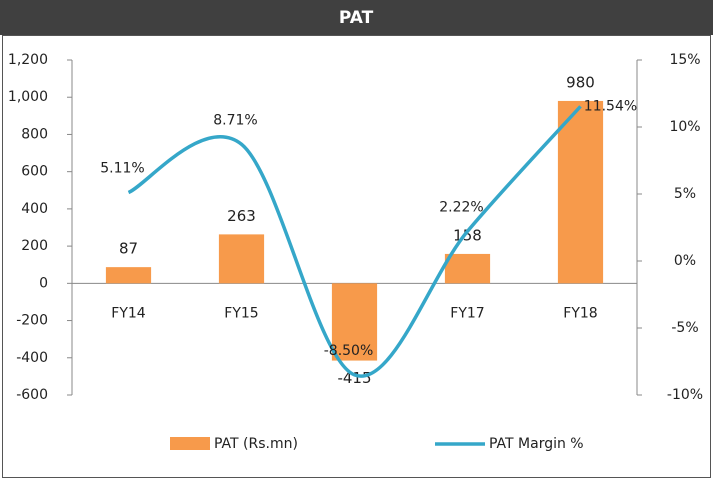 Image resolution: width=713 pixels, height=480 pixels. Describe the element at coordinates (536, 444) in the screenshot. I see `legend-label: PAT Margin %` at that location.